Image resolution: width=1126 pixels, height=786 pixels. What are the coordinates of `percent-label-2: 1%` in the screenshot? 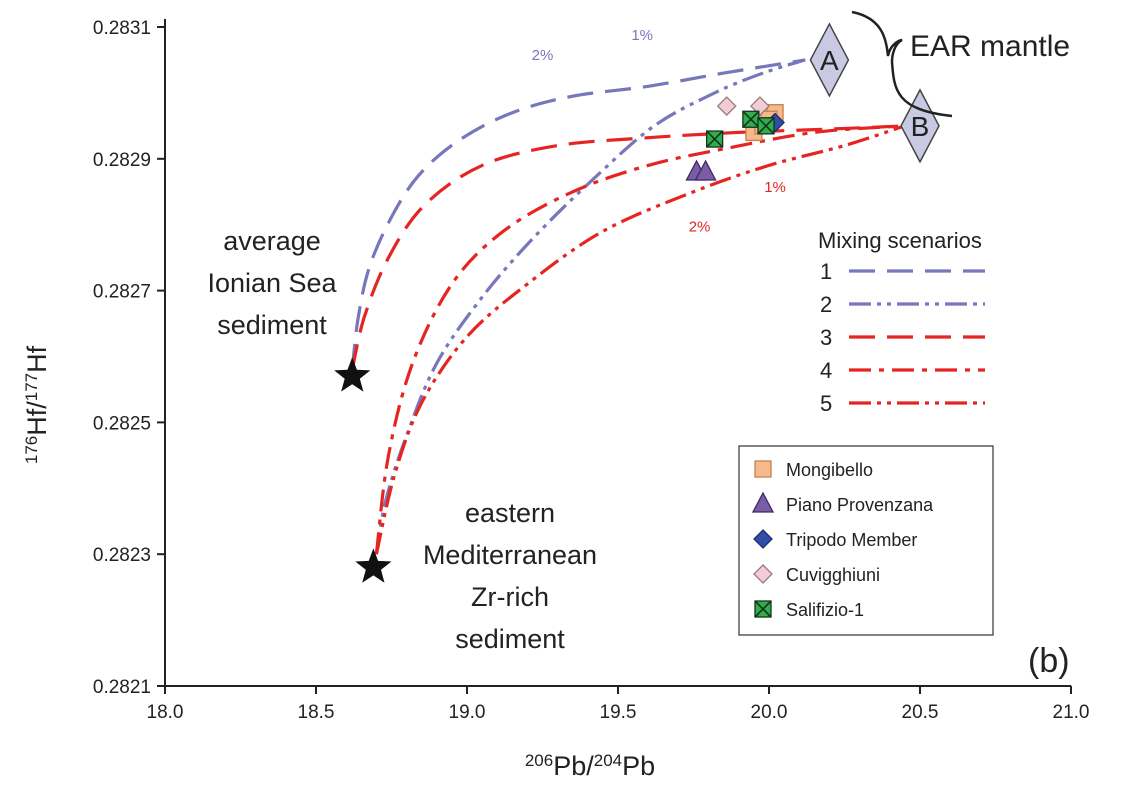 It's located at (775, 187).